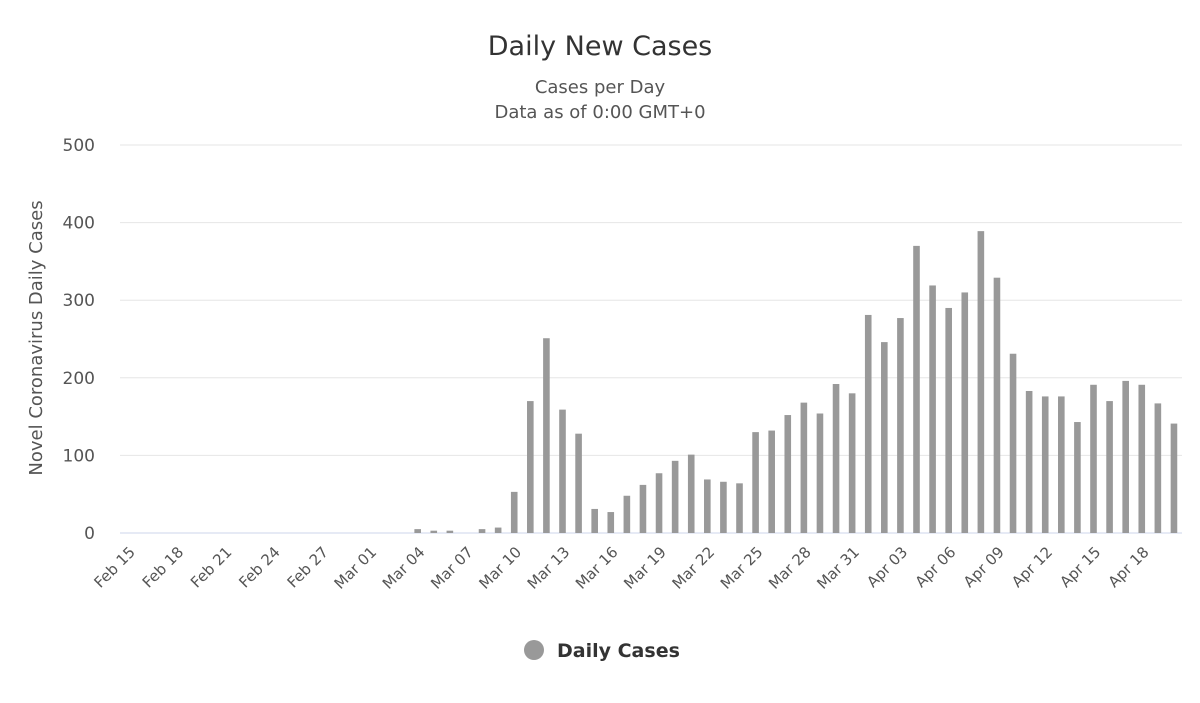  What do you see at coordinates (1032, 567) in the screenshot?
I see `x-tick-label: Apr 12` at bounding box center [1032, 567].